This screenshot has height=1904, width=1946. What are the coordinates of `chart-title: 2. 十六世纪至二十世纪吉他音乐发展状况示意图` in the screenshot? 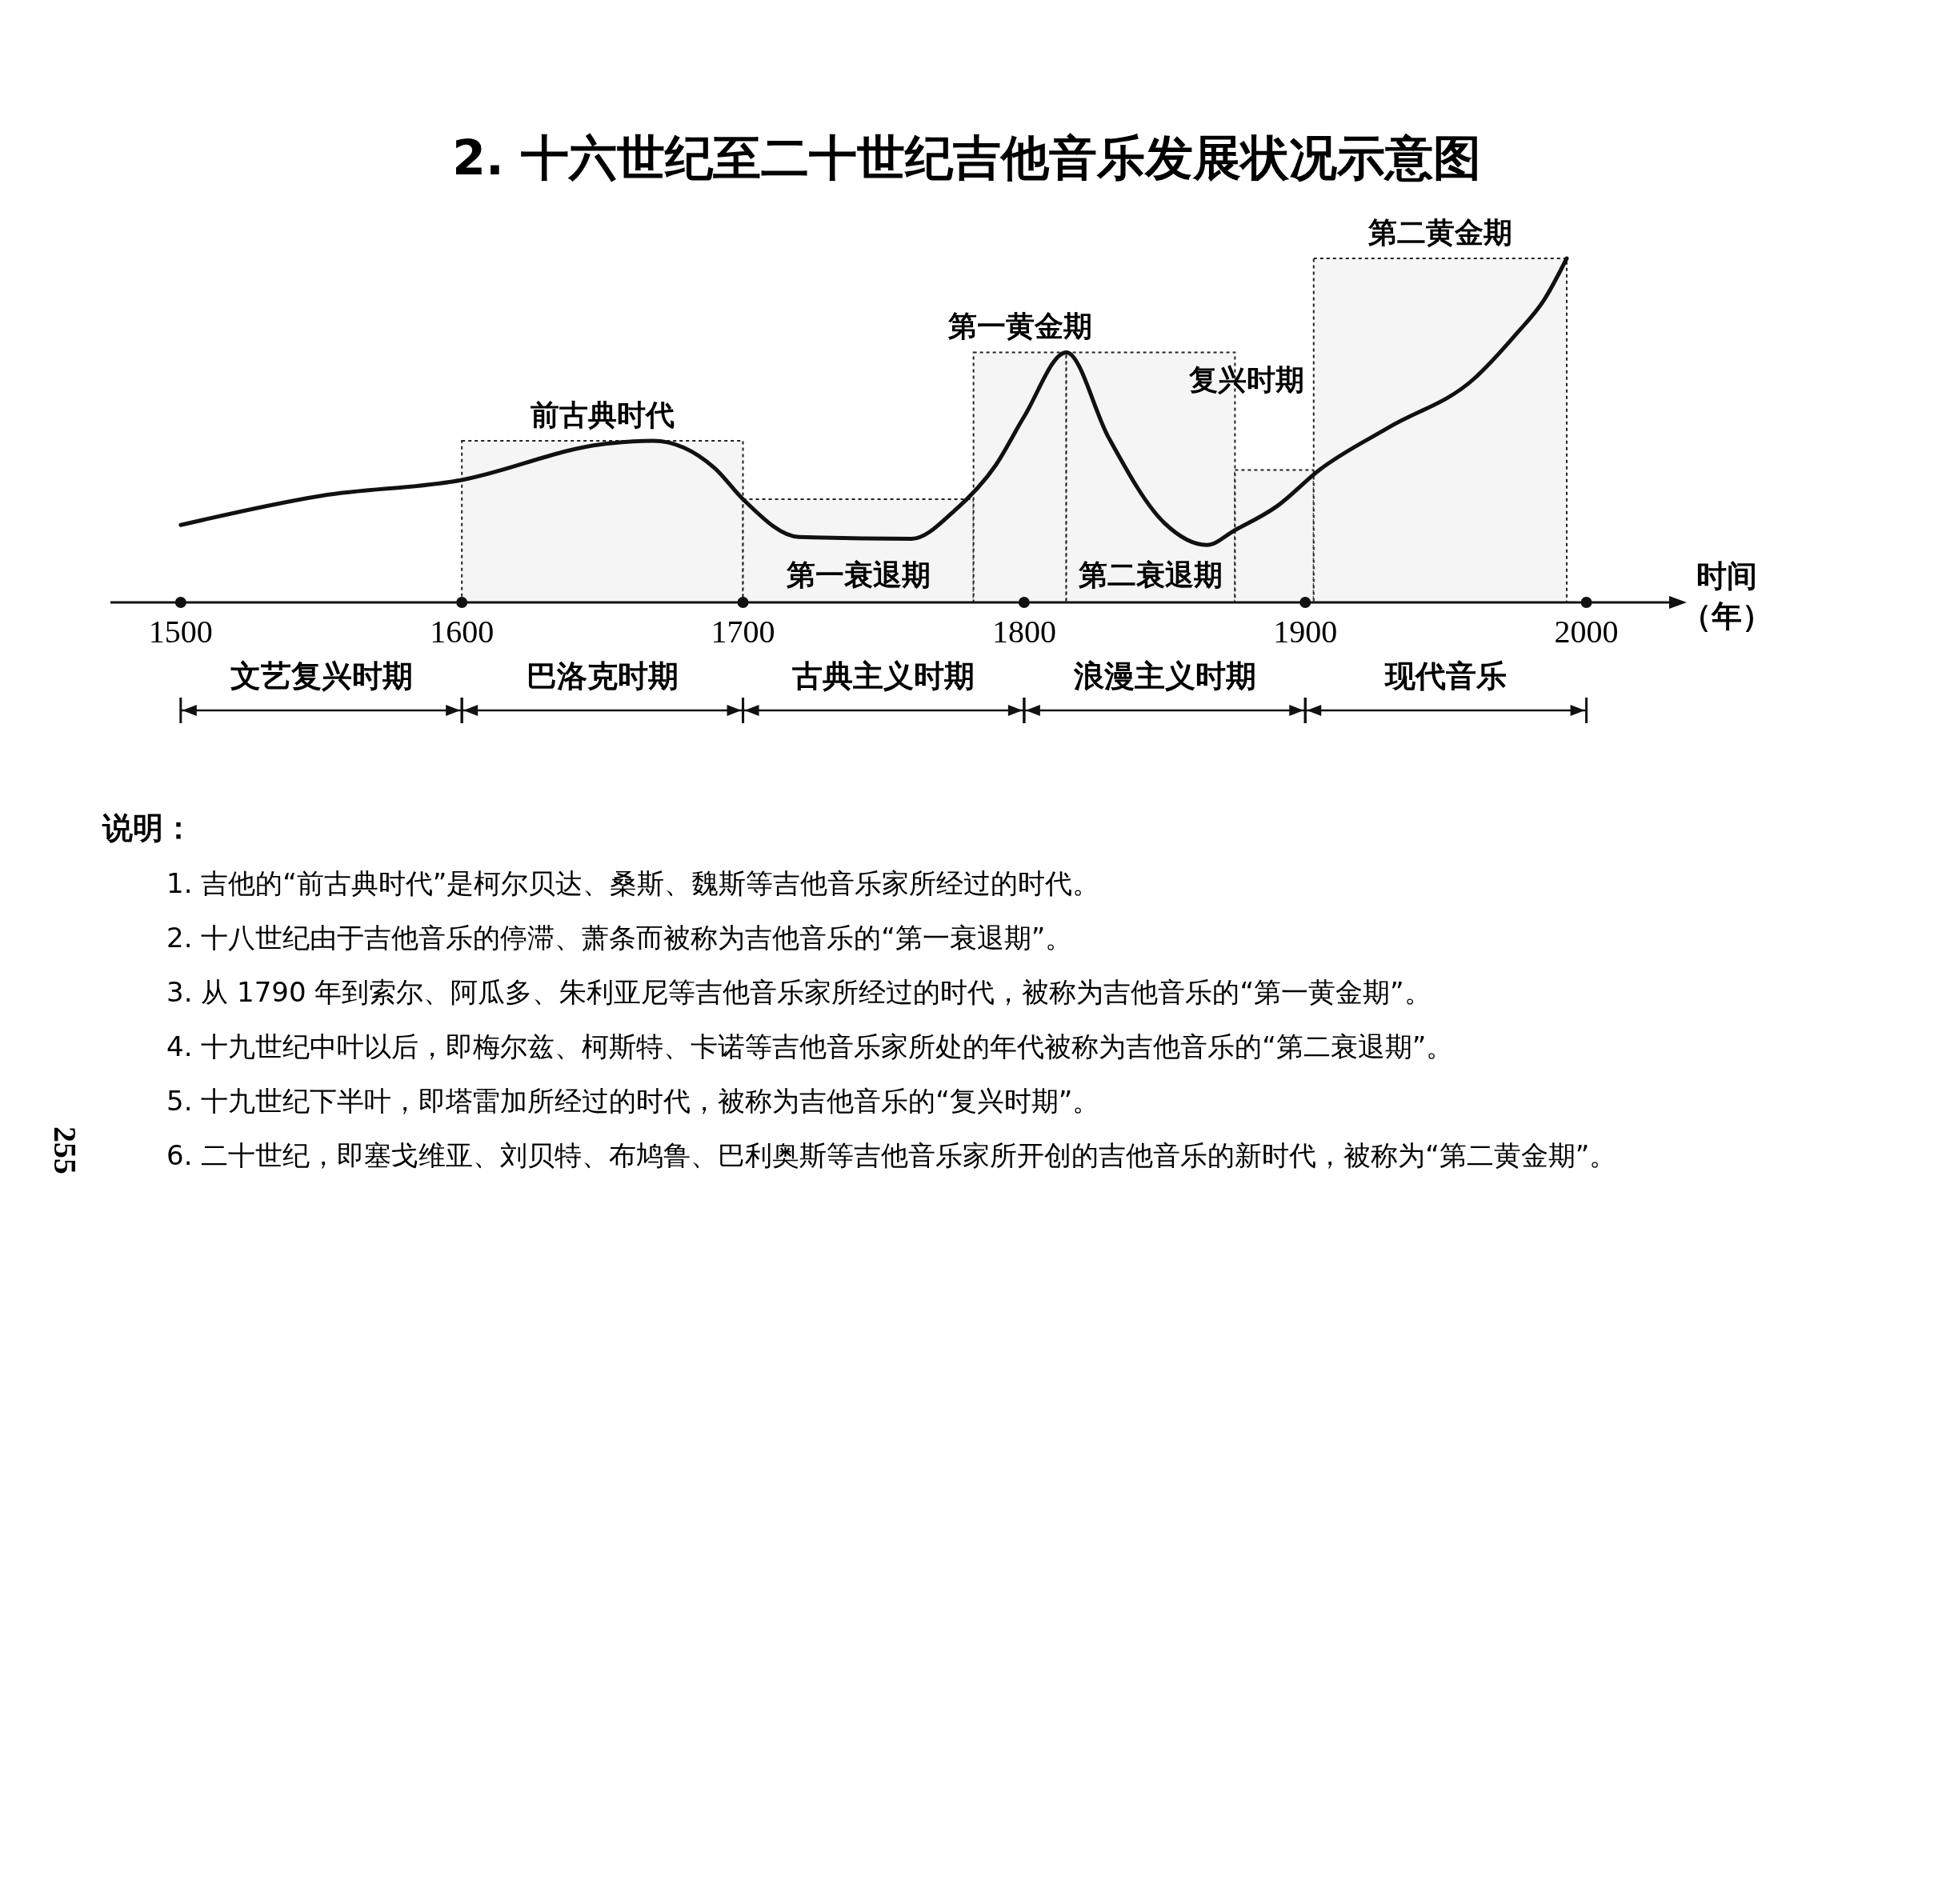 It's located at (967, 158).